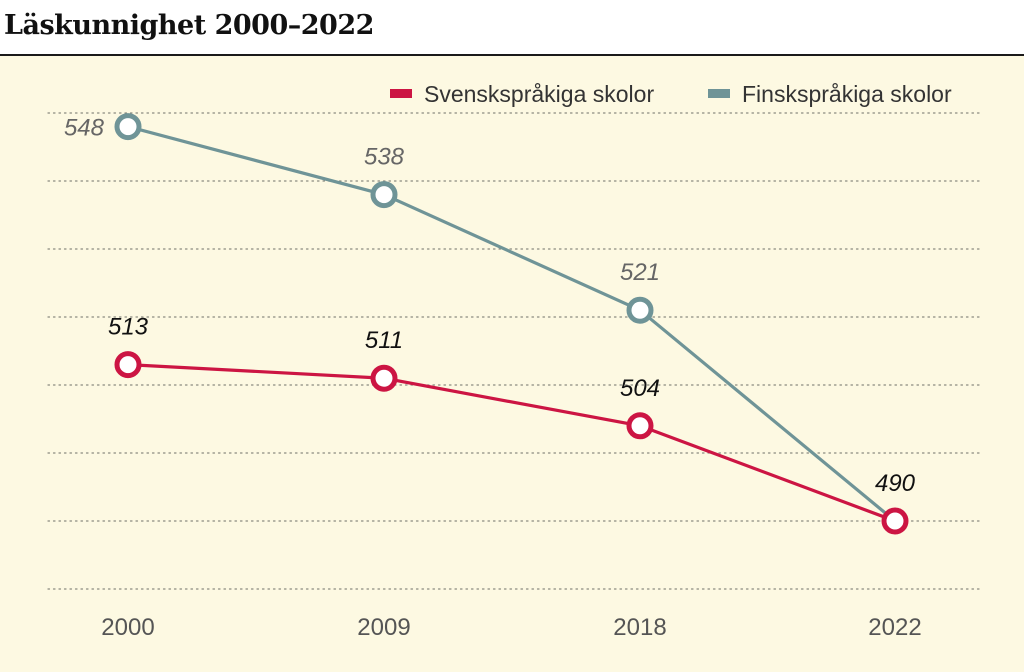 The image size is (1024, 672). Describe the element at coordinates (84, 128) in the screenshot. I see `data-label-s1-0: 548` at that location.